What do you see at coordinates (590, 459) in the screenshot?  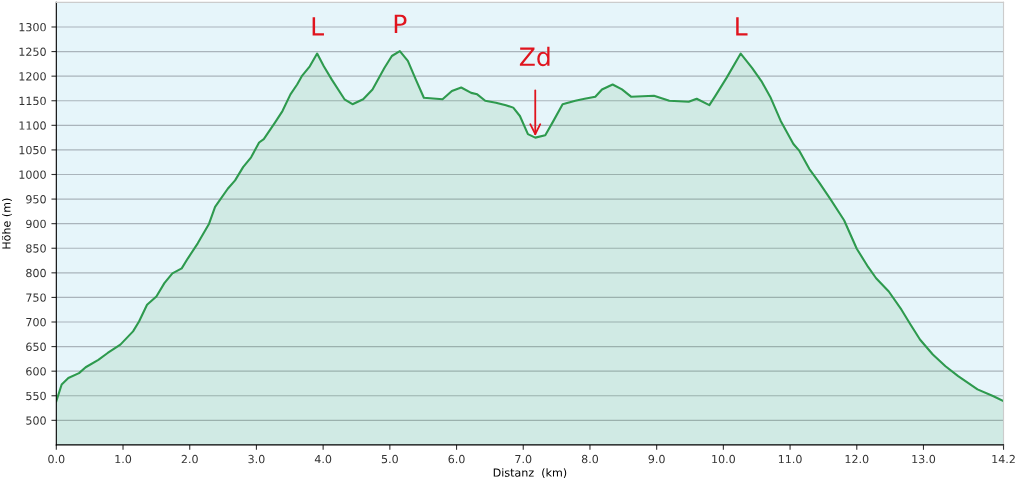 I see `x-tick-label: 8.0` at bounding box center [590, 459].